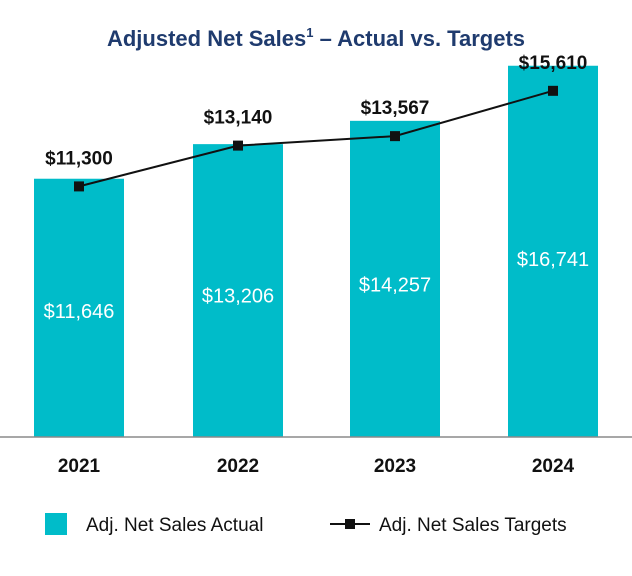 This screenshot has height=576, width=632. I want to click on legend-swatch-actual, so click(56, 524).